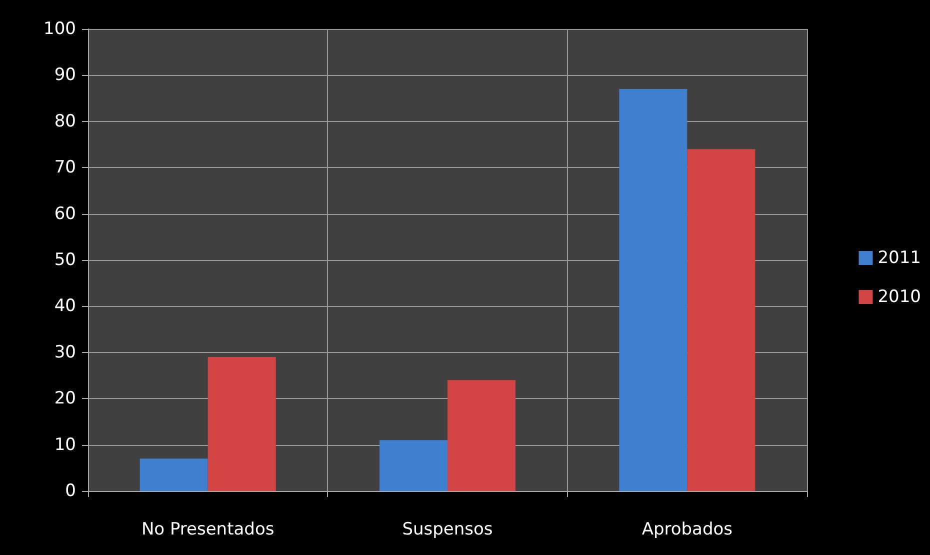  What do you see at coordinates (65, 214) in the screenshot?
I see `y-tick-label: 60` at bounding box center [65, 214].